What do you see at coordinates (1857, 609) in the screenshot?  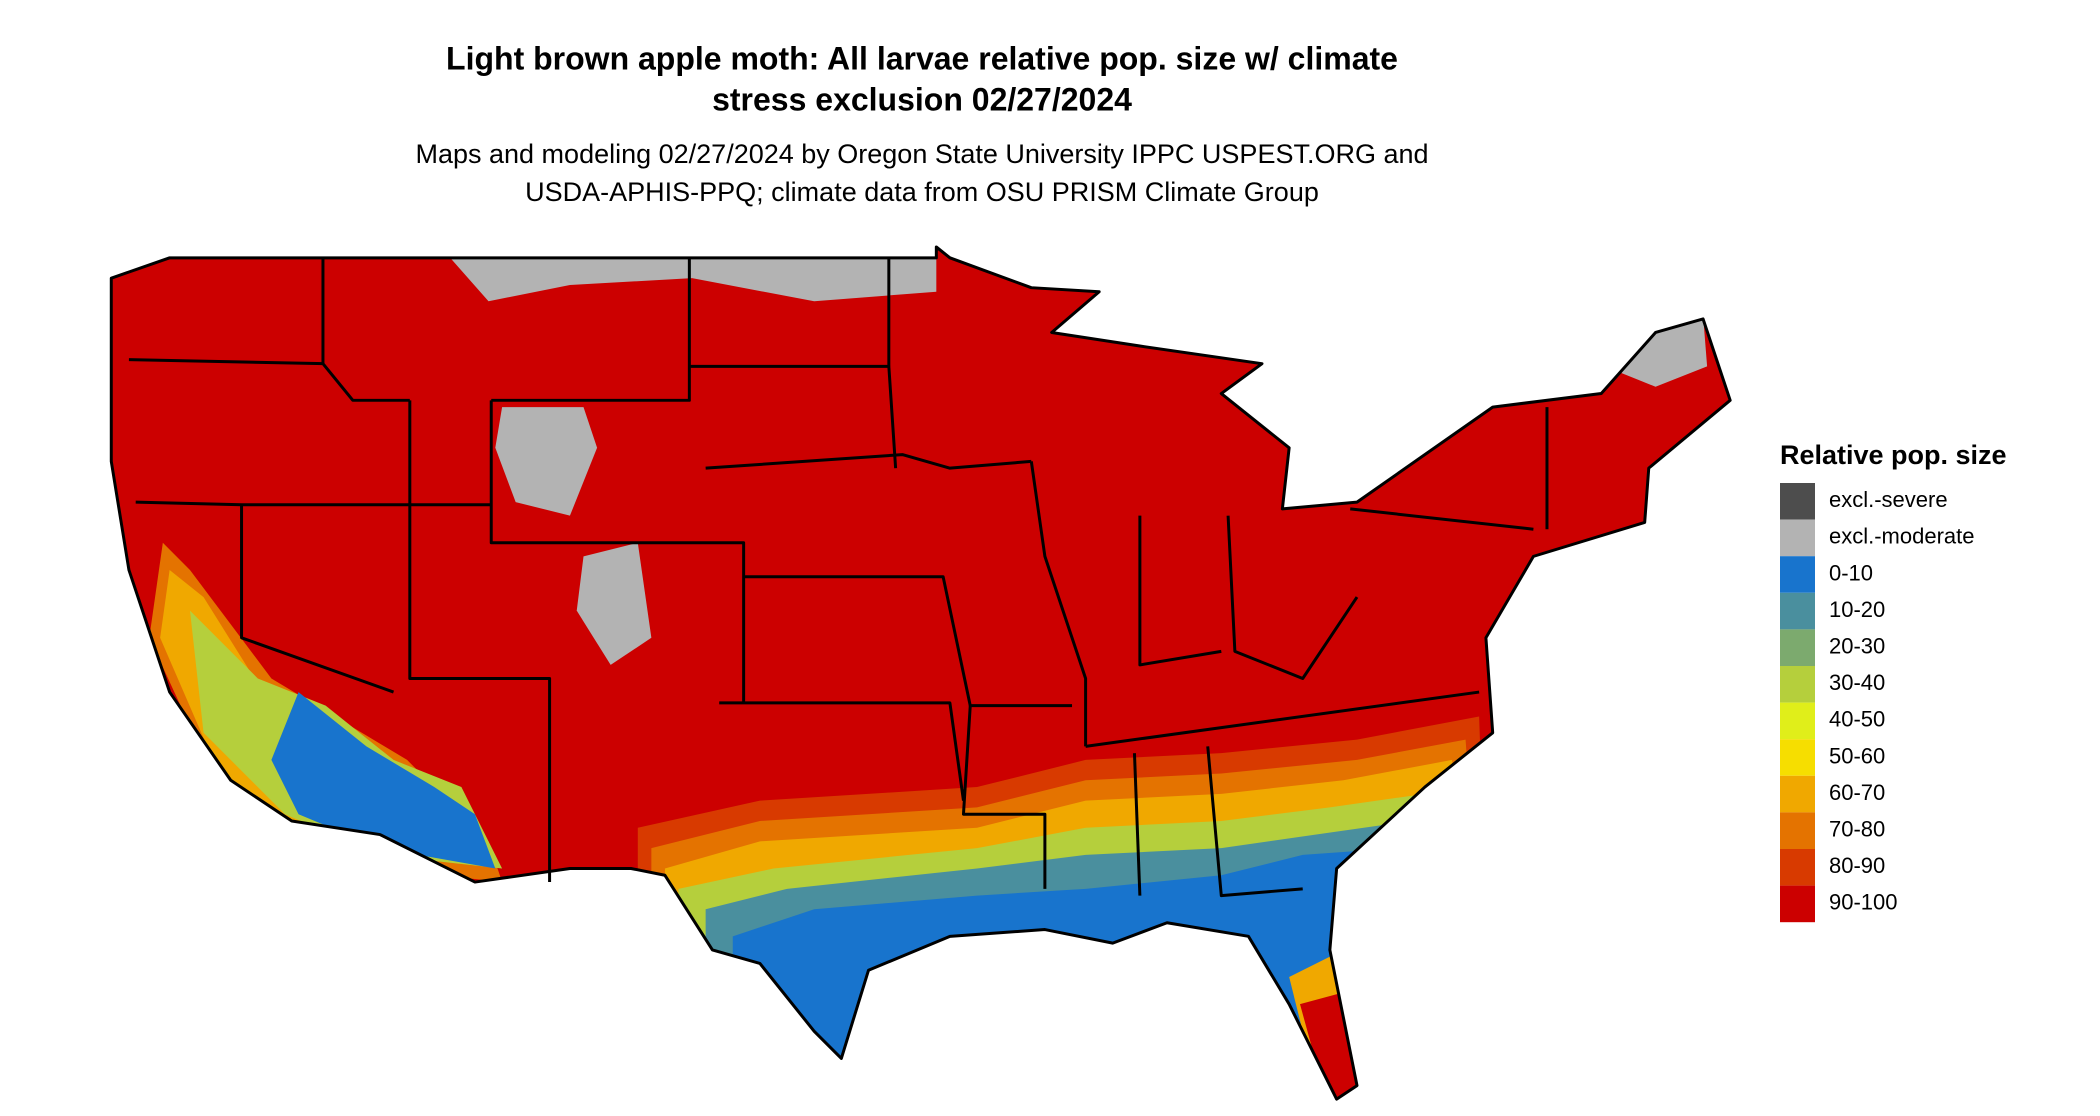 I see `legend-label: 10-20` at bounding box center [1857, 609].